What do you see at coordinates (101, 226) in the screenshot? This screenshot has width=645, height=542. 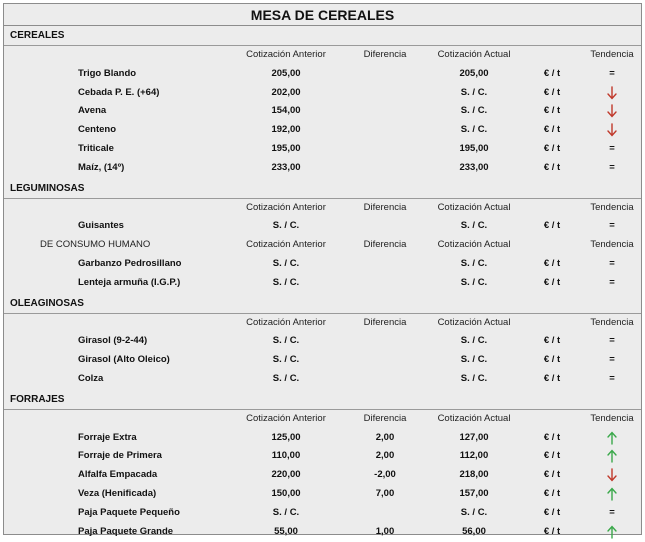 I see `product-name: Guisantes` at bounding box center [101, 226].